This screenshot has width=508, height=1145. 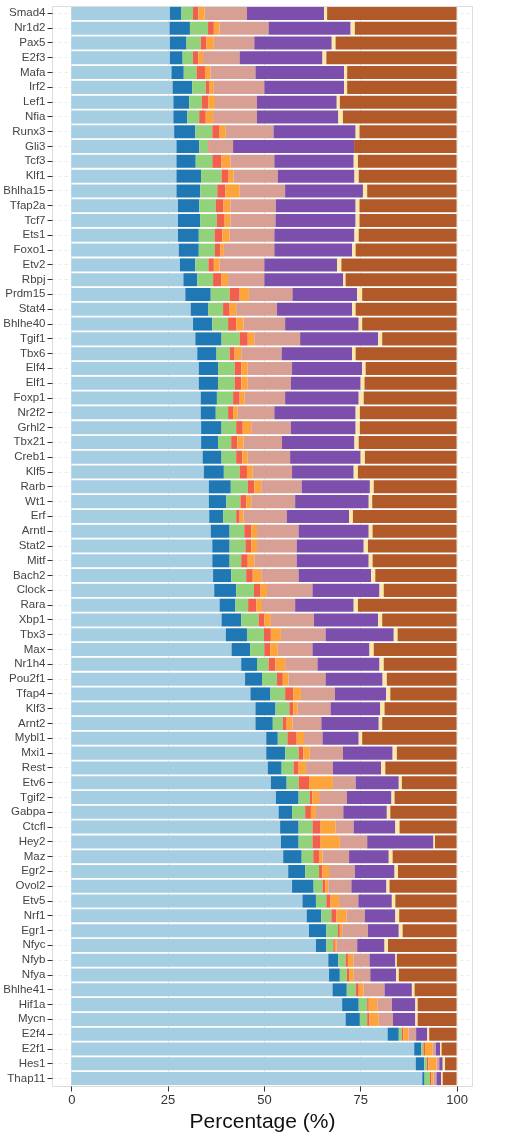 I want to click on y-tick-label: Ovol2, so click(x=30, y=885).